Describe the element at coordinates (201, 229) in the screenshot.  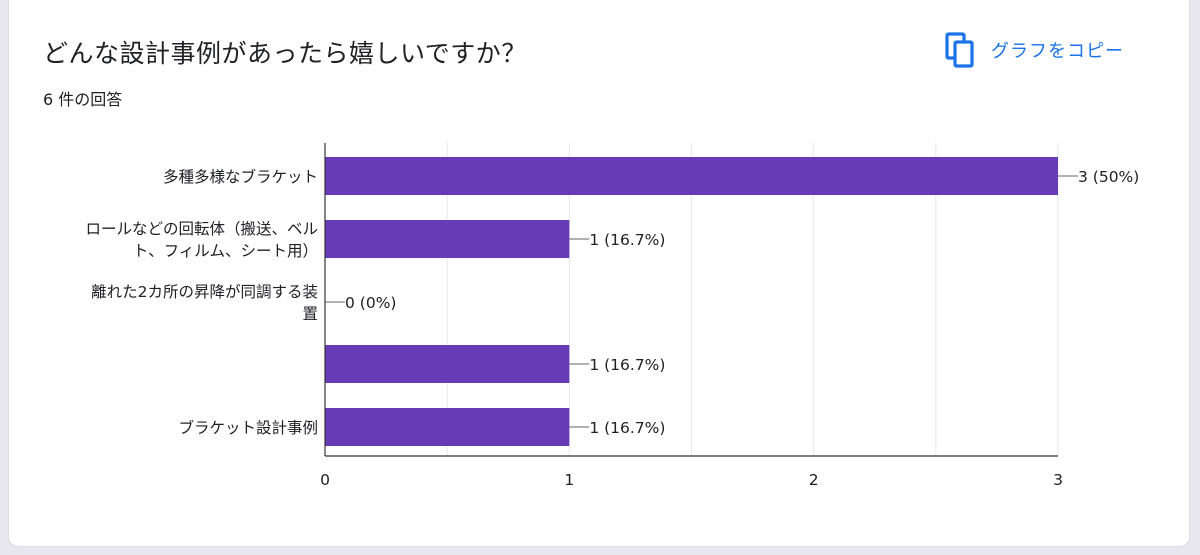
I see `category-label: ロールなどの回転体（搬送、ベル` at that location.